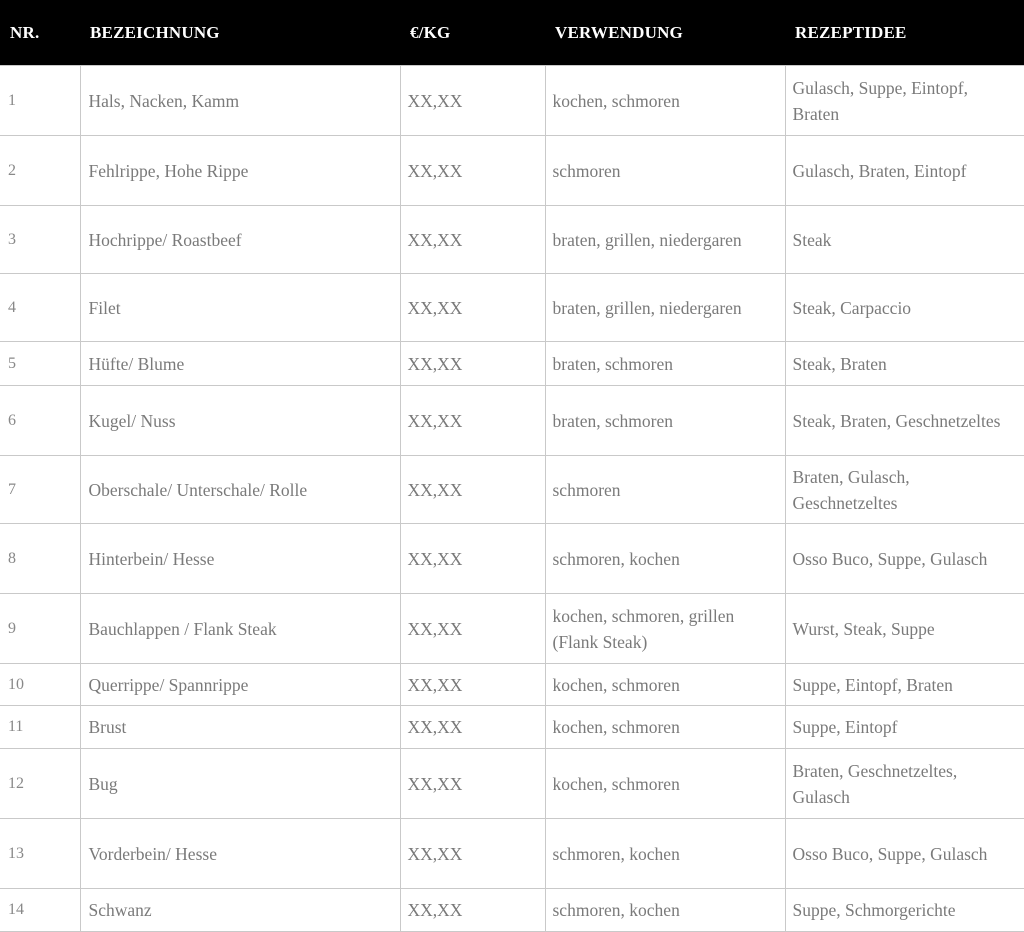 This screenshot has height=932, width=1024. I want to click on cell-bezeichnung: Hüfte/ Blume, so click(240, 363).